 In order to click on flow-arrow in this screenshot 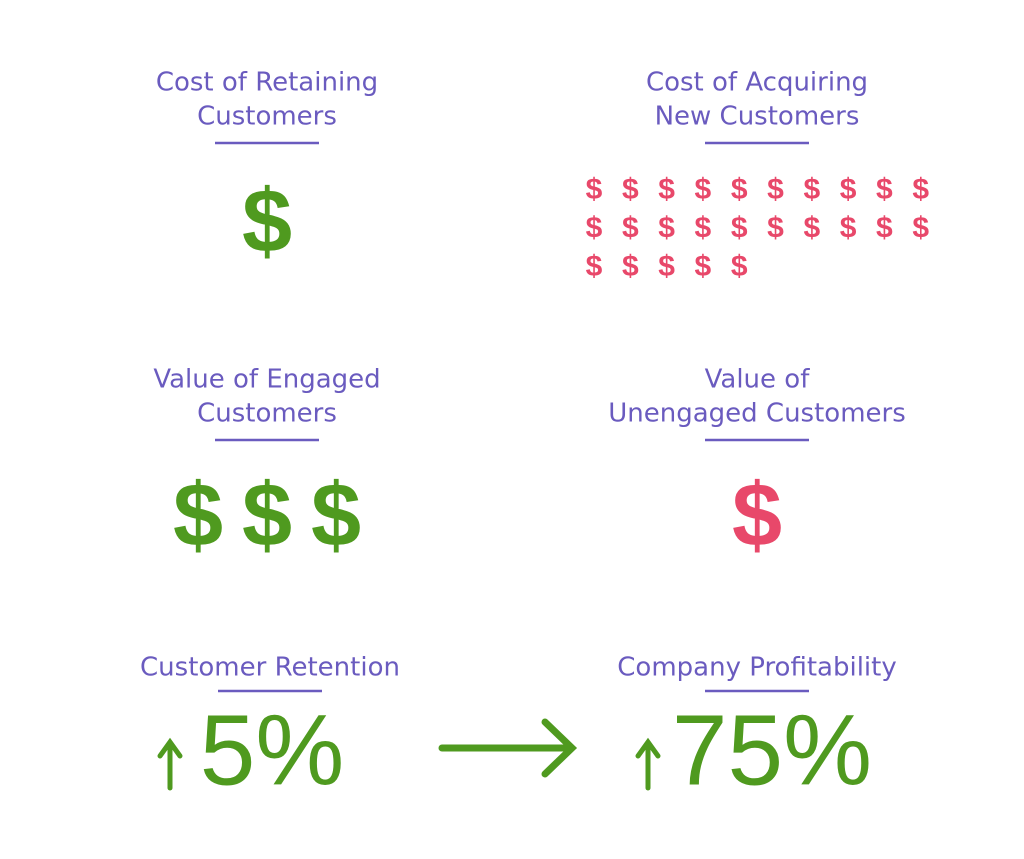, I will do `click(508, 748)`.